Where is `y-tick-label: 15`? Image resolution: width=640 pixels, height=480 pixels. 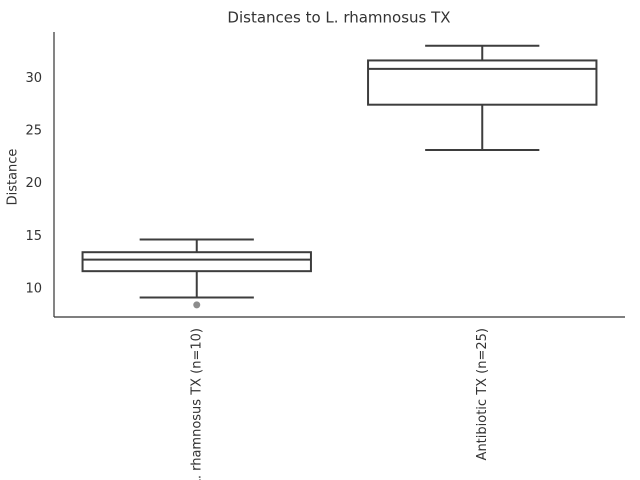
y-tick-label: 15 is located at coordinates (33, 236).